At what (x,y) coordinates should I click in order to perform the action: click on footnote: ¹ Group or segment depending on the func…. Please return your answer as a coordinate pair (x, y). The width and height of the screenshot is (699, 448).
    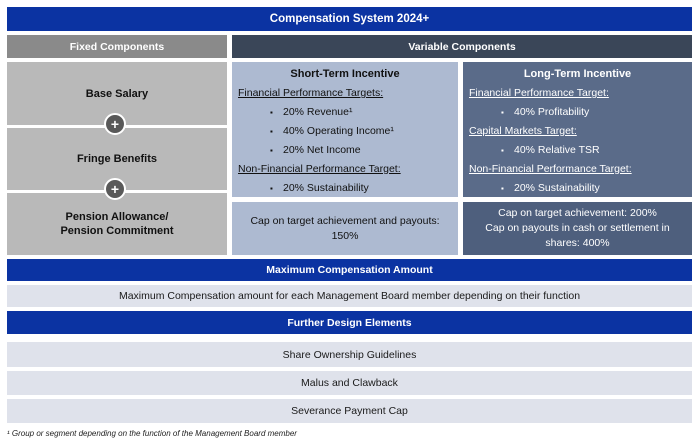
    Looking at the image, I should click on (152, 433).